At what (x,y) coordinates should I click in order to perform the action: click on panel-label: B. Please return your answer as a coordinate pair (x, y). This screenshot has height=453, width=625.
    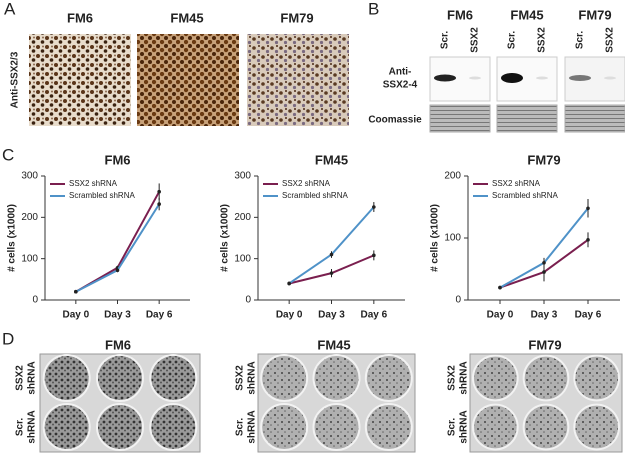
    Looking at the image, I should click on (373, 9).